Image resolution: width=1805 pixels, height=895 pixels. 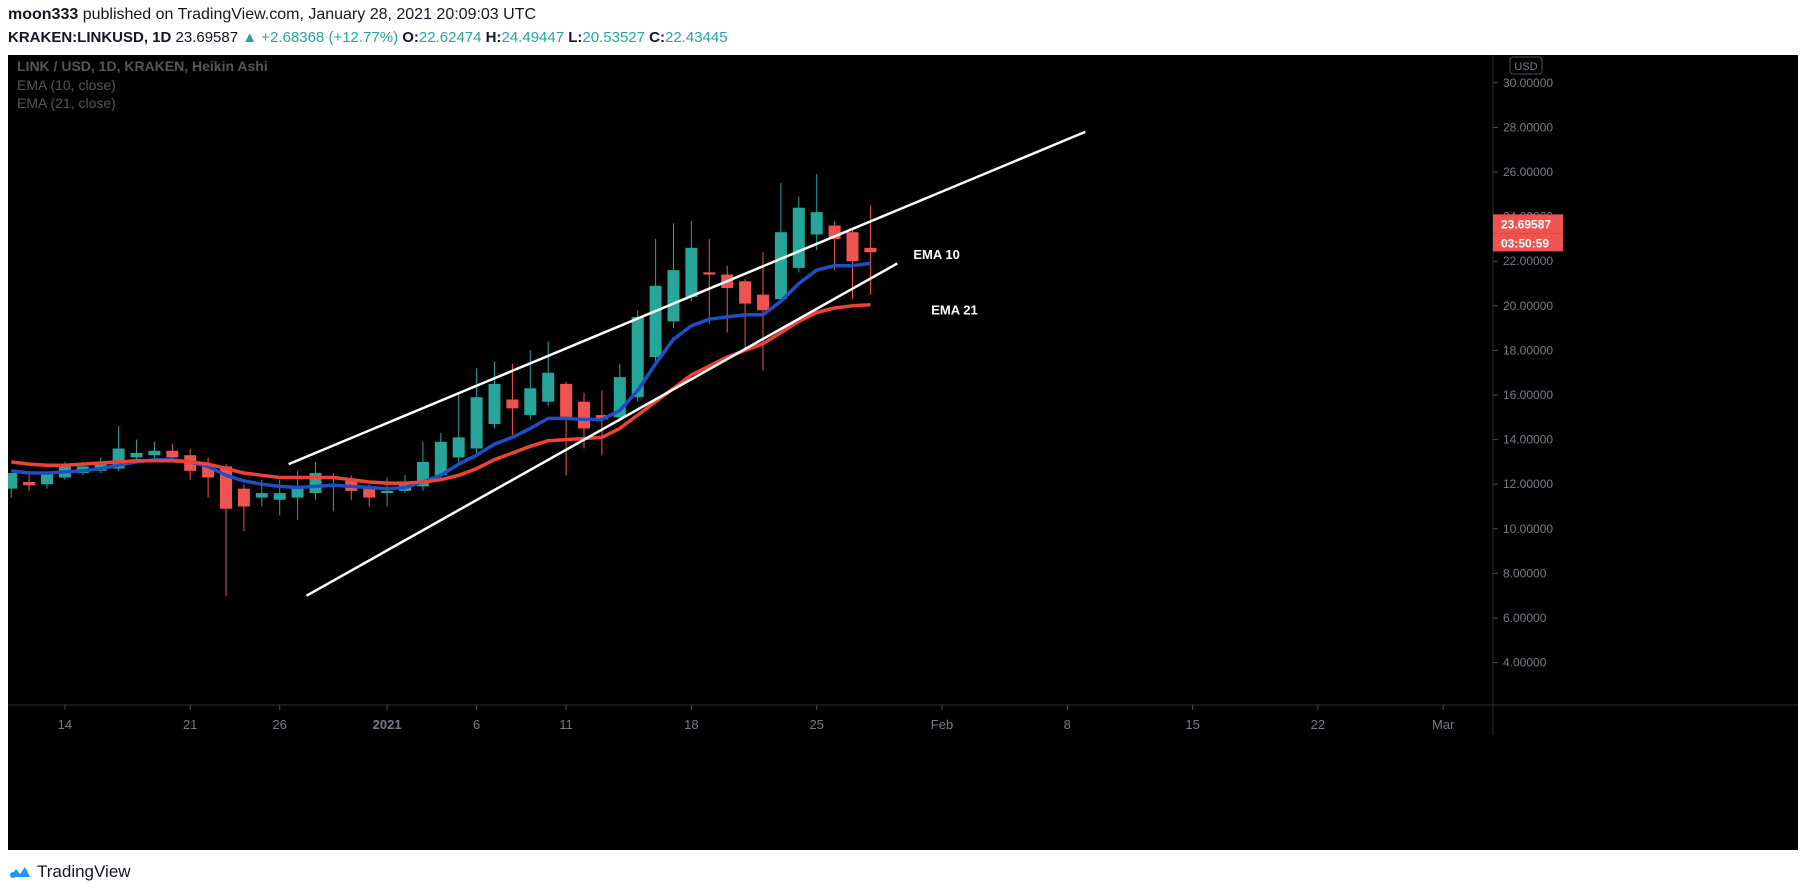 What do you see at coordinates (84, 871) in the screenshot?
I see `footer-brand: TradingView` at bounding box center [84, 871].